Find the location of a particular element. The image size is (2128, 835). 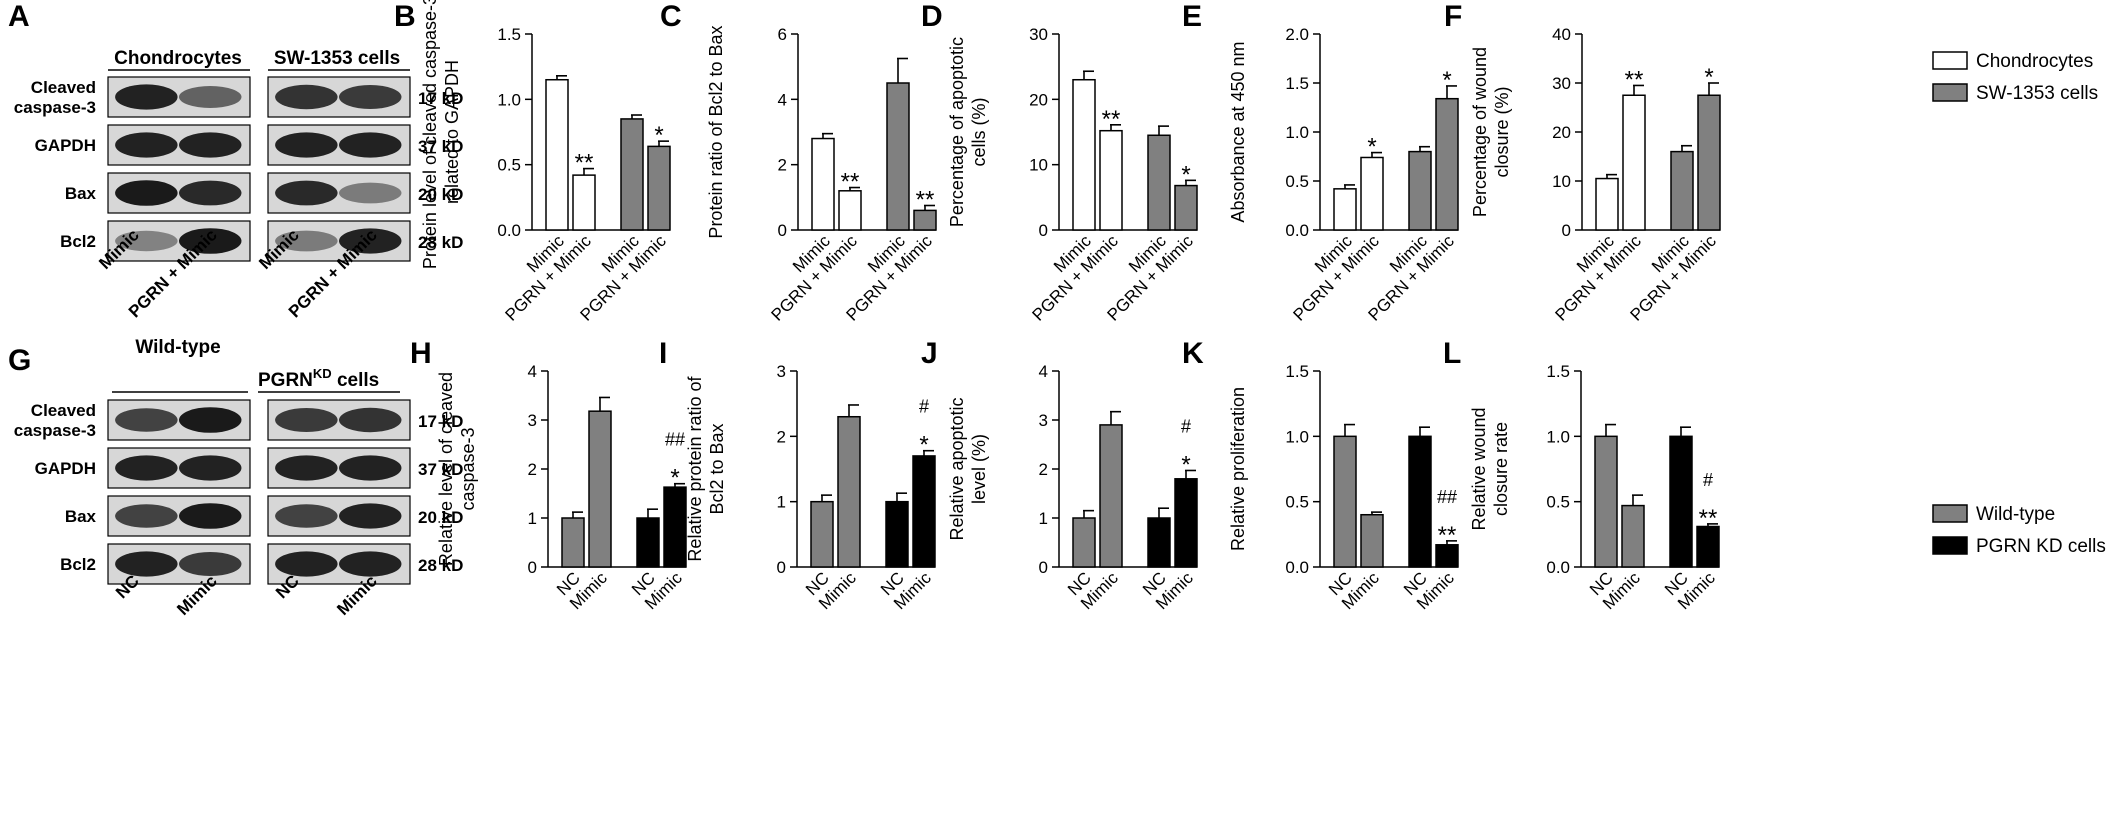

blot-kd-label: 17 kD is located at coordinates (440, 98).